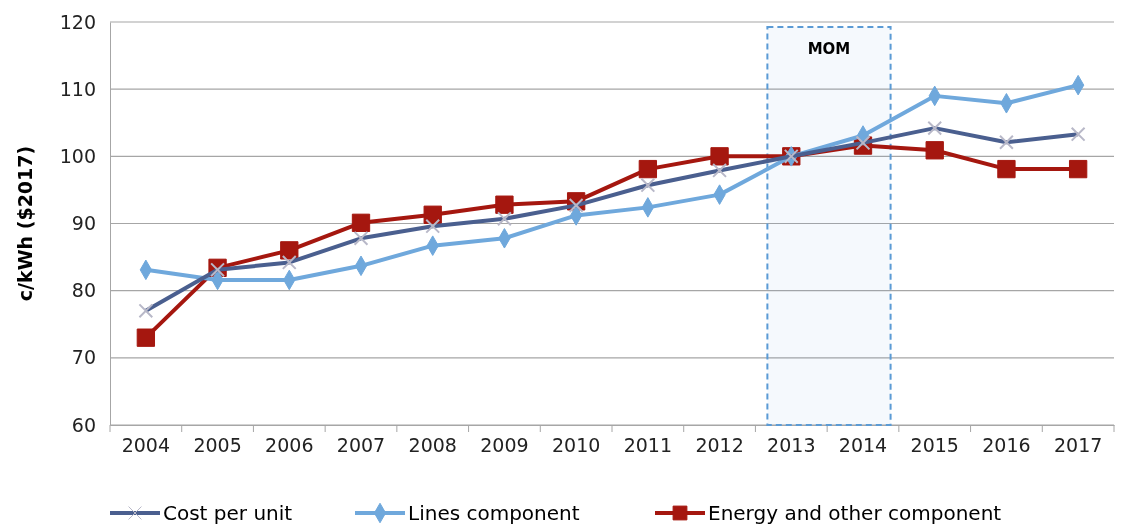 This screenshot has width=1134, height=525. I want to click on x-tick-label: 2012, so click(719, 445).